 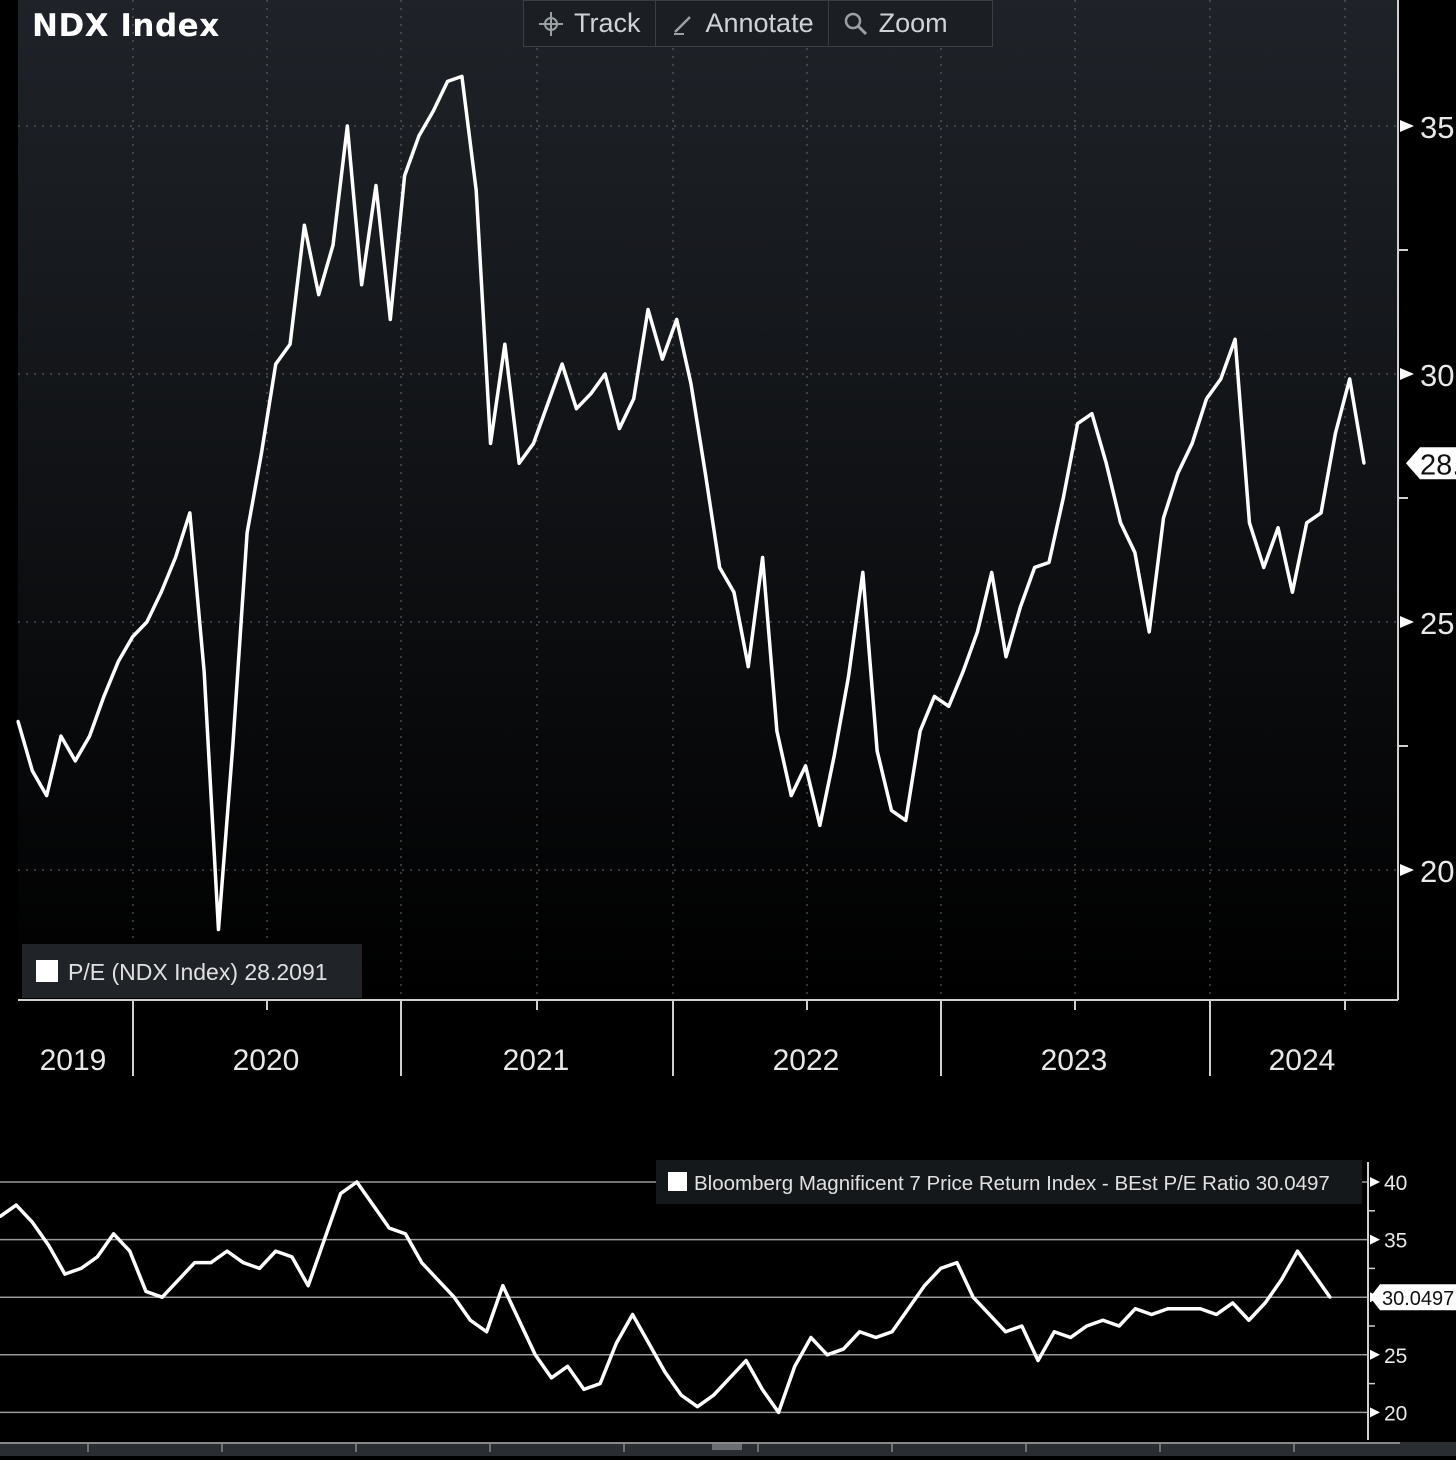 What do you see at coordinates (266, 1060) in the screenshot?
I see `main-xtick-label: 2020` at bounding box center [266, 1060].